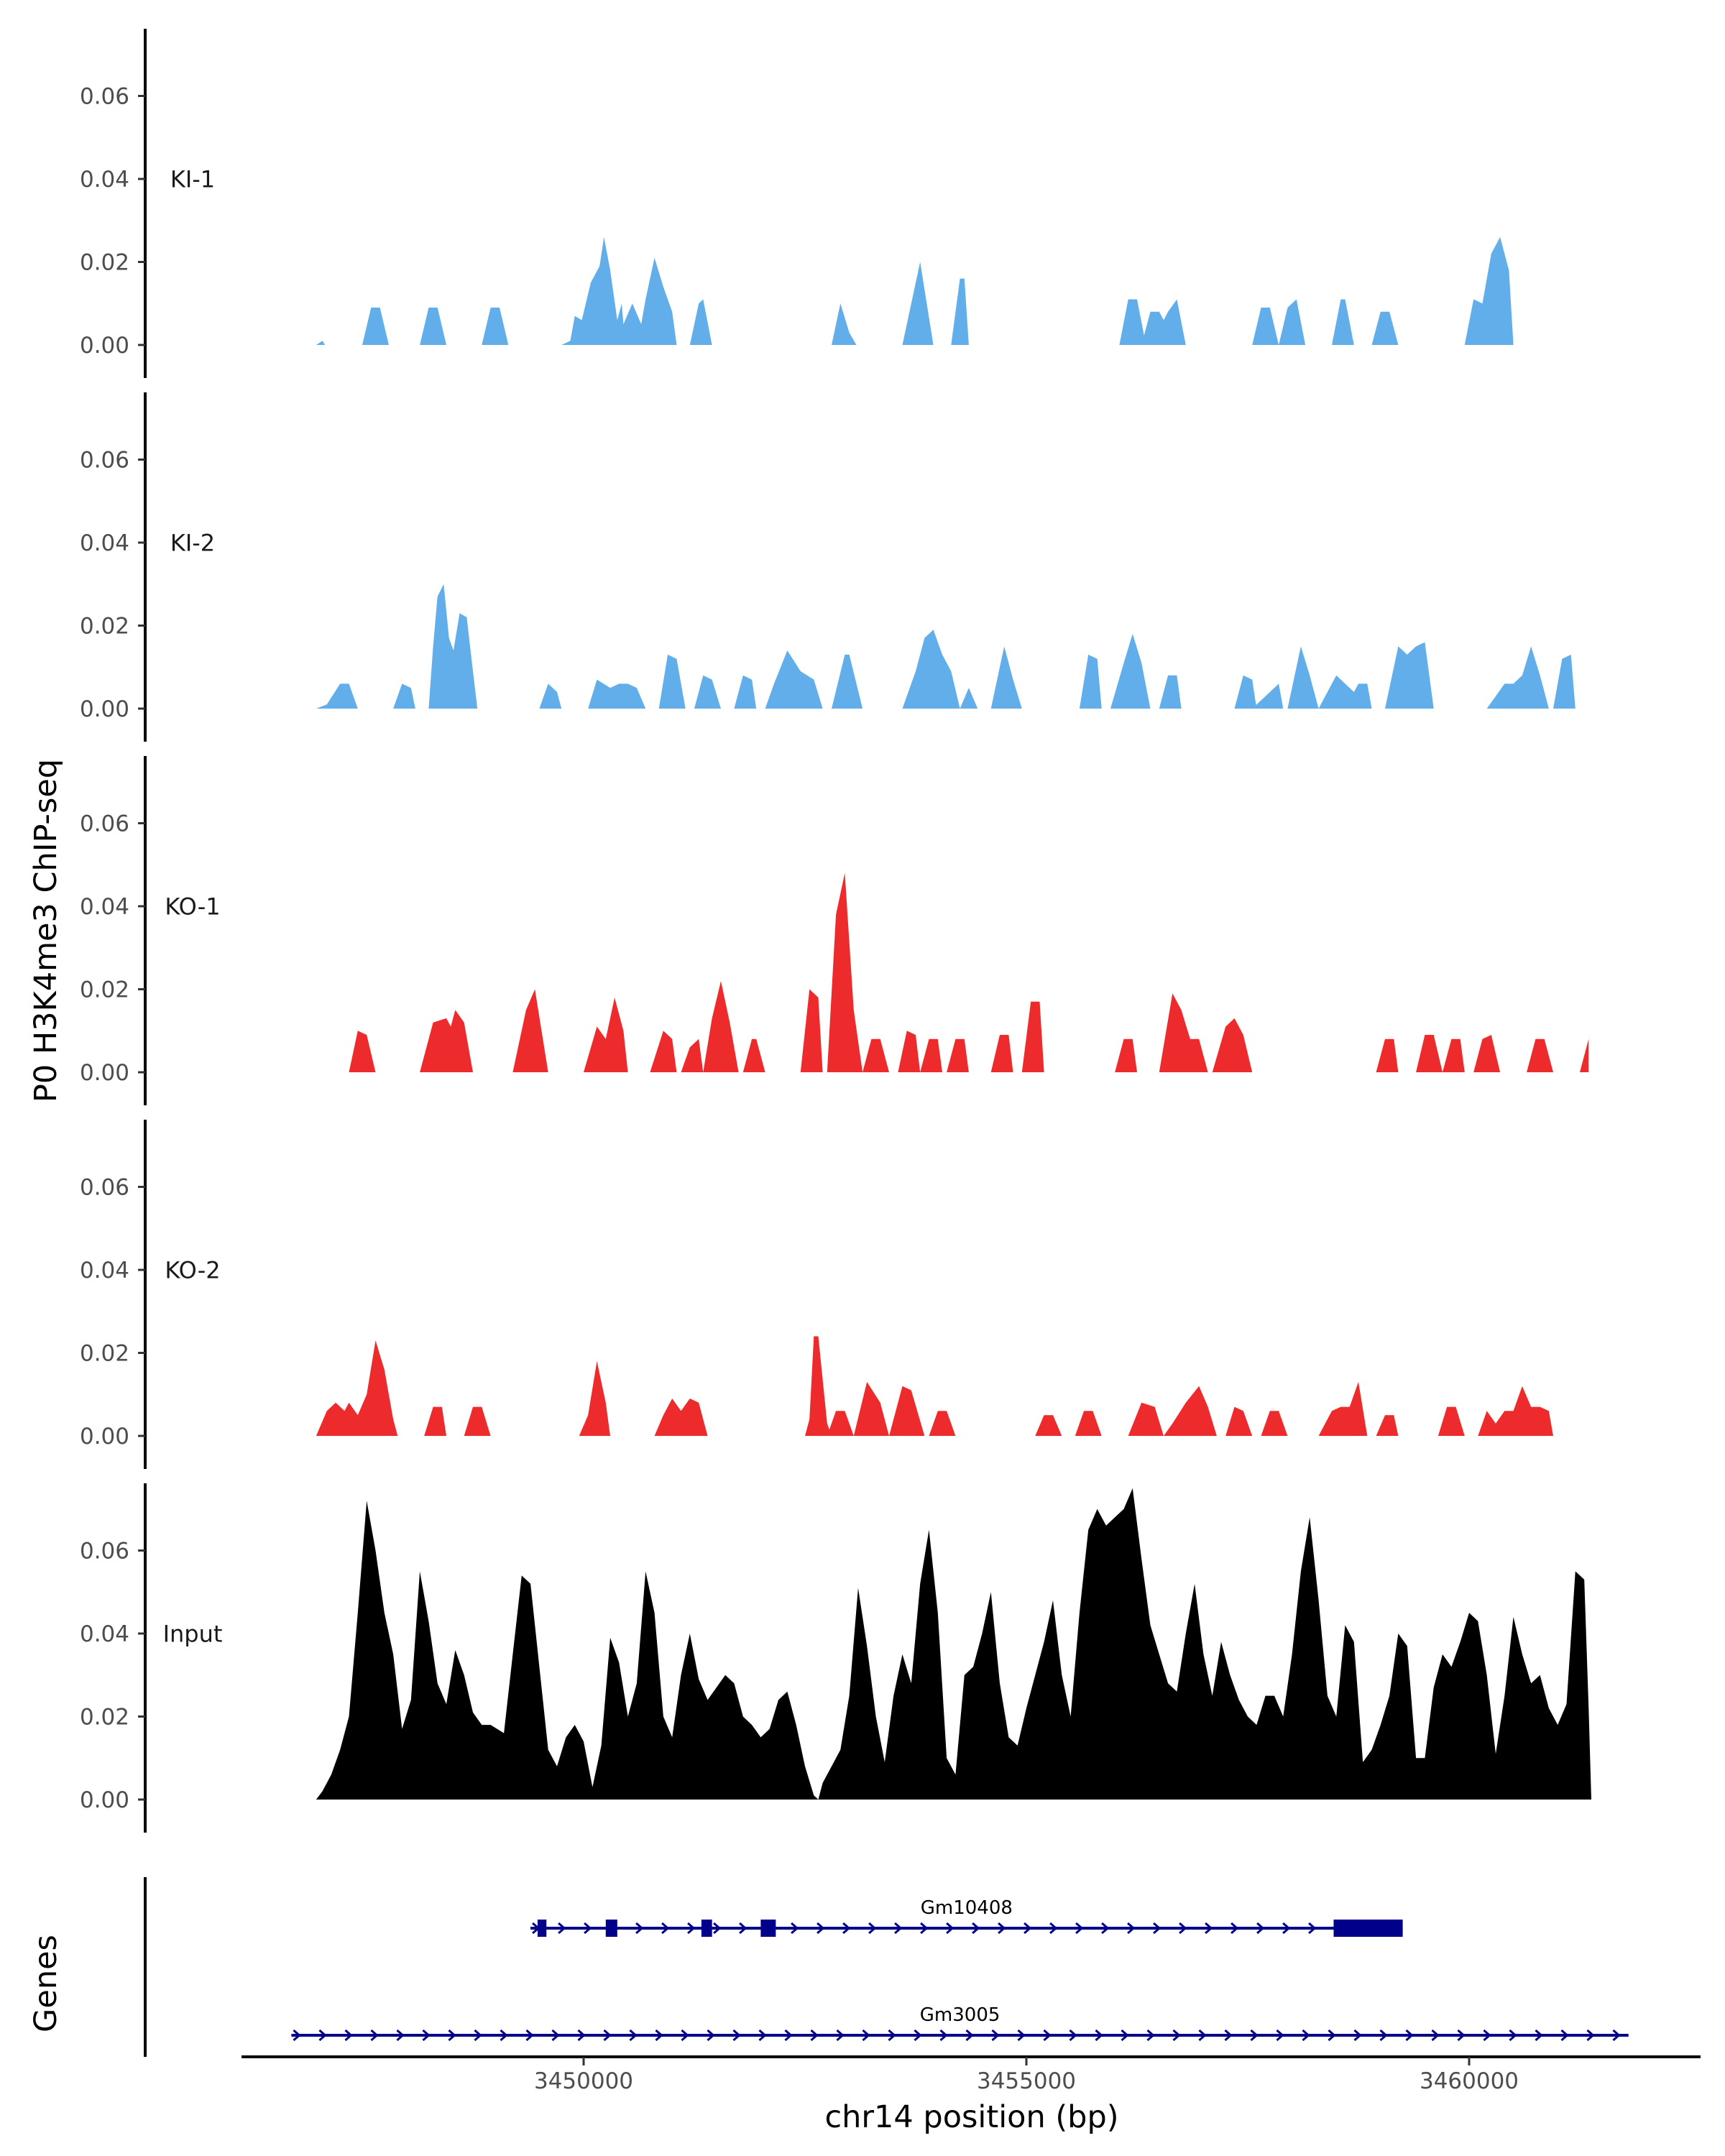  I want to click on x-tick-label: 3455000, so click(1026, 2081).